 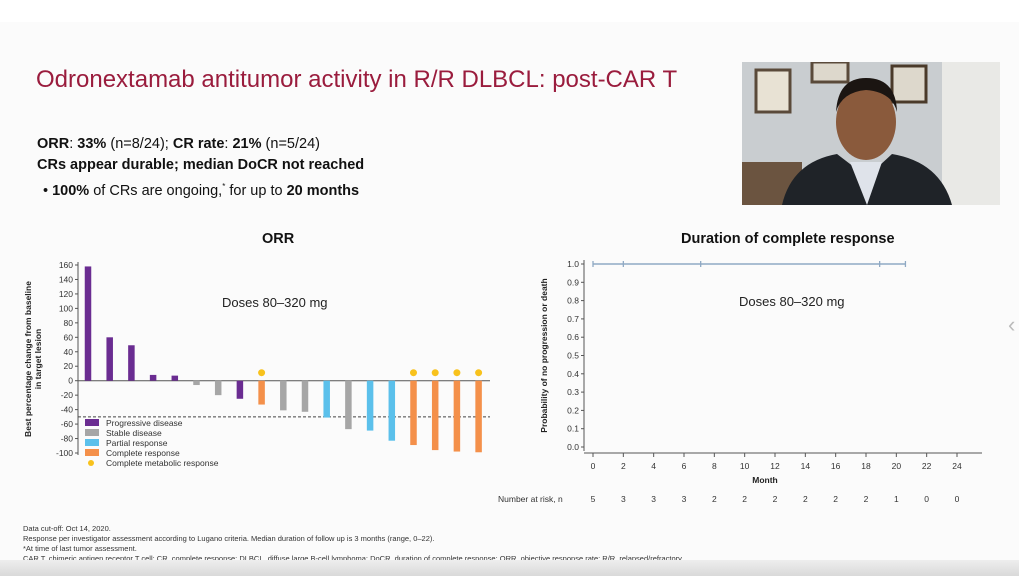 I want to click on cr-n: (n=5/24), so click(x=292, y=144).